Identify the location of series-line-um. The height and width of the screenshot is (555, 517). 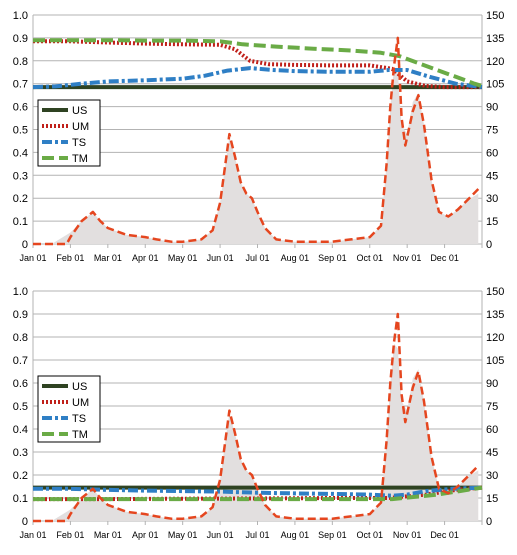
(257, 64).